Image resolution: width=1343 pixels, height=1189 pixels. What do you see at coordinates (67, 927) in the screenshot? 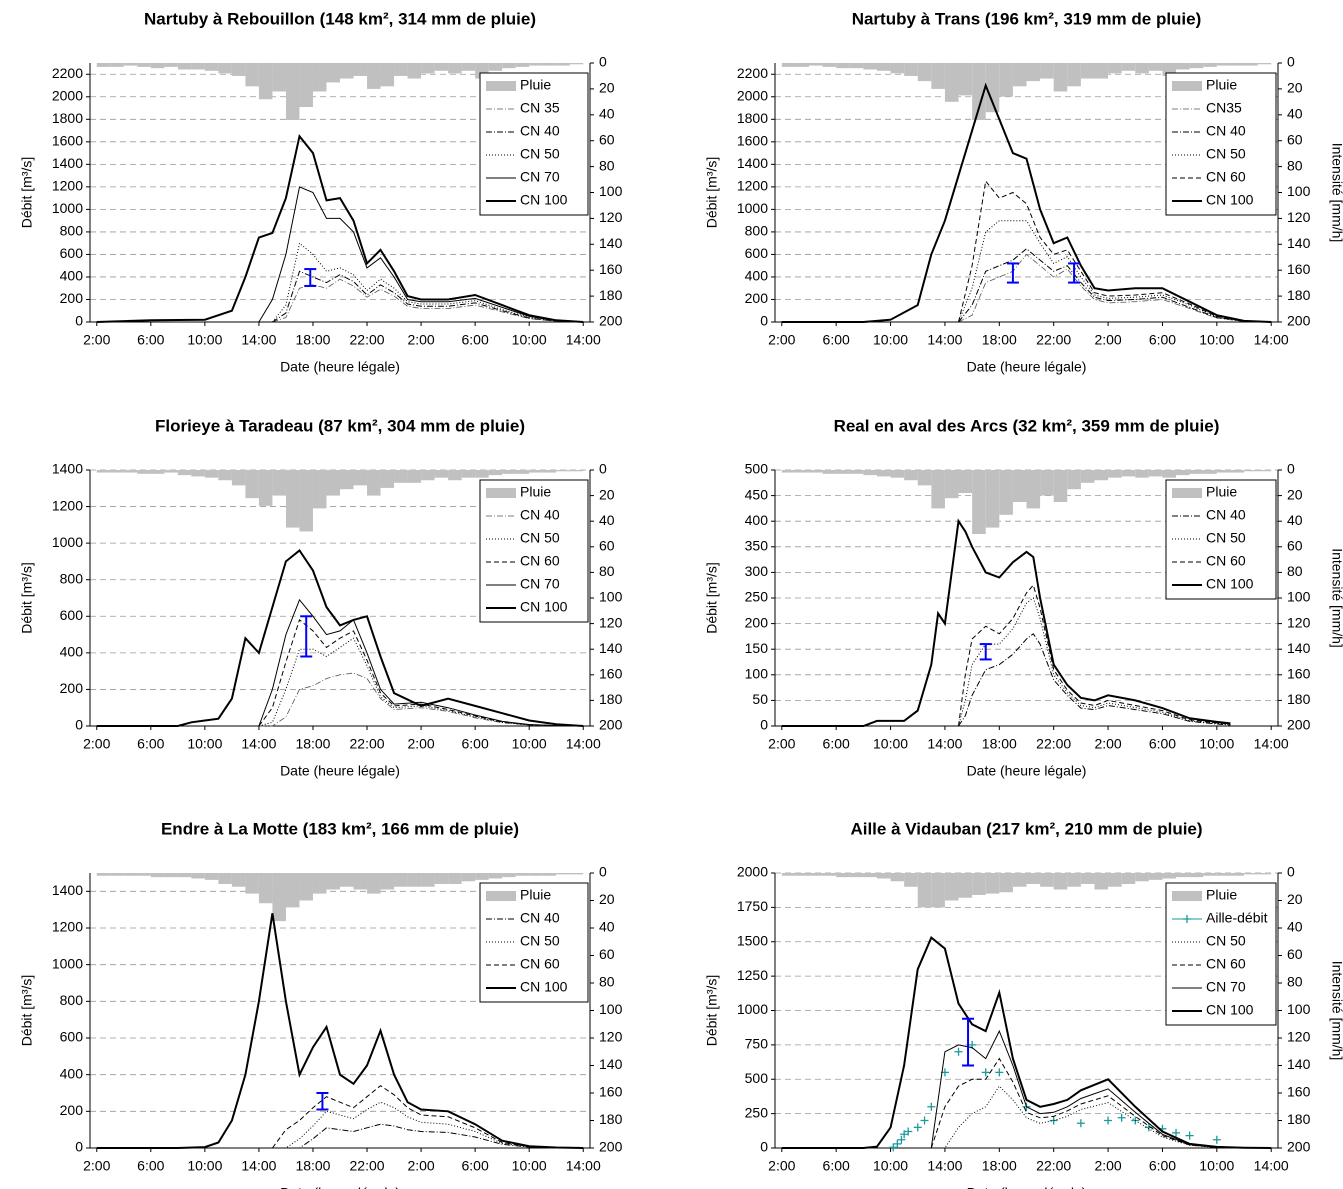
I see `y-tick-label: 1200` at bounding box center [67, 927].